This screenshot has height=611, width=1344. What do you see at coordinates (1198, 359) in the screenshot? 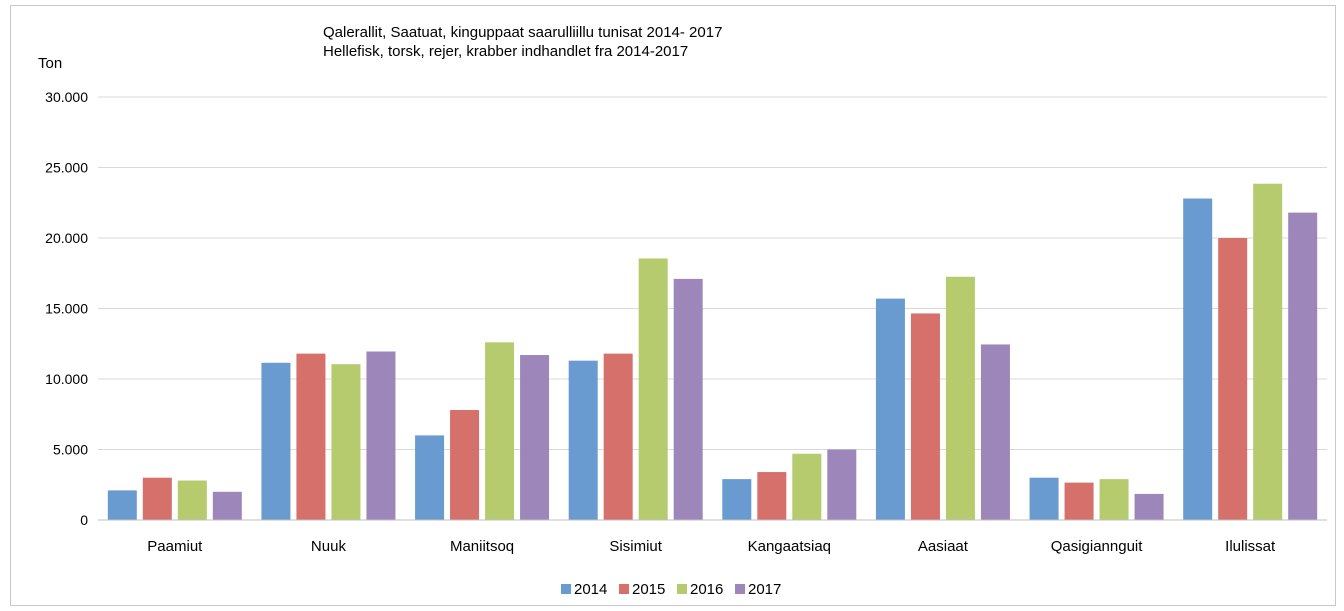
I see `bar-2014-Ilulissat` at bounding box center [1198, 359].